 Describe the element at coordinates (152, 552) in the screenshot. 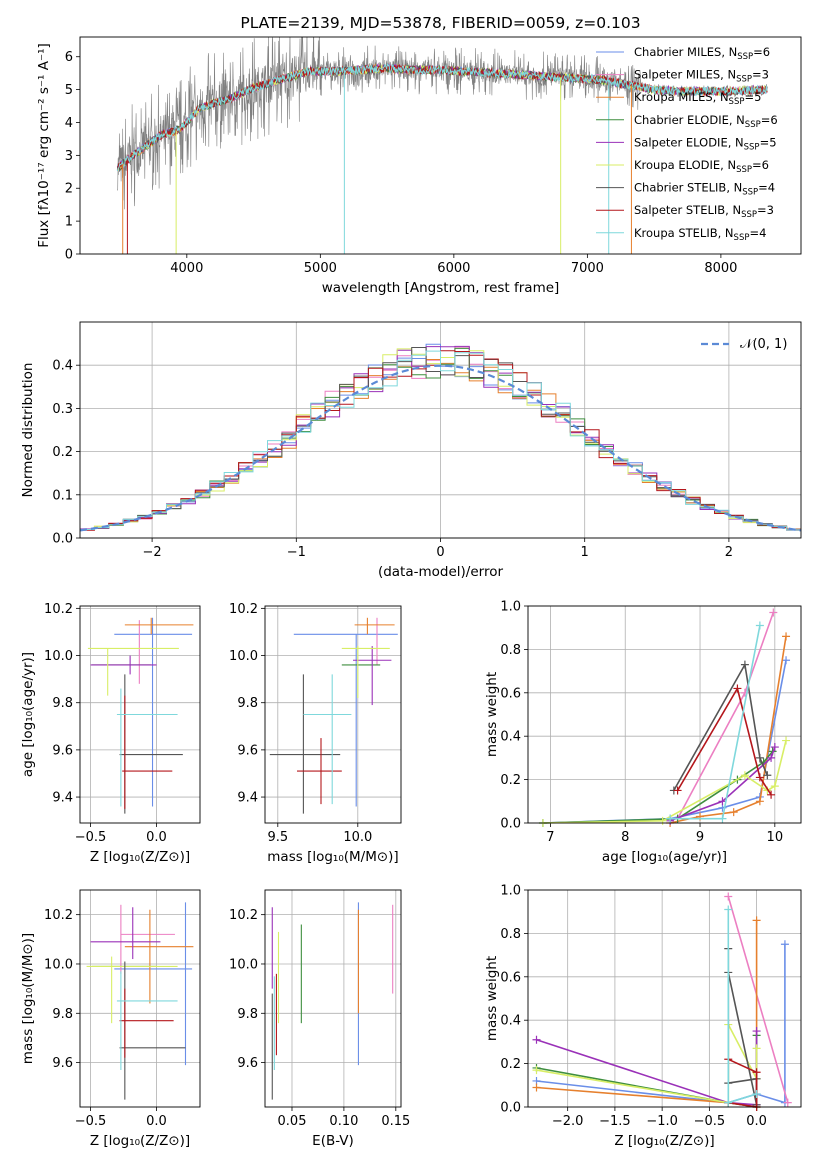

I see `x-tick-label: −2` at that location.